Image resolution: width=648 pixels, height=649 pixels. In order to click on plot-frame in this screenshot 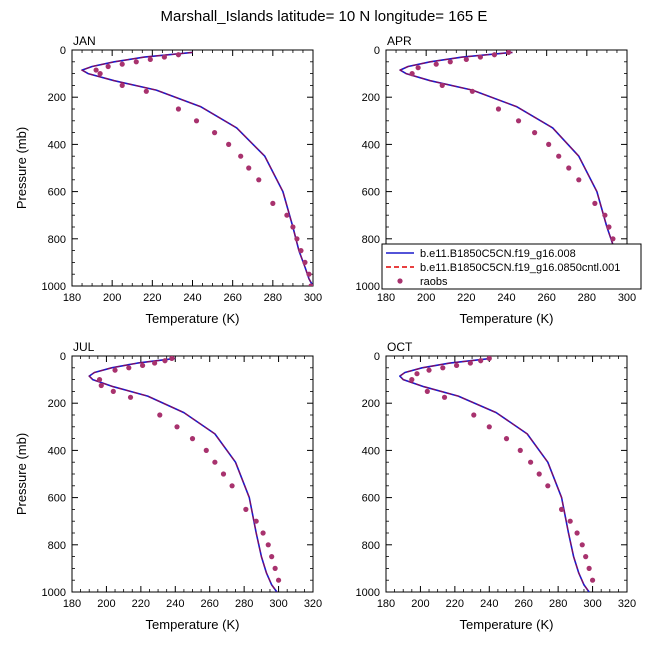, I will do `click(506, 474)`.